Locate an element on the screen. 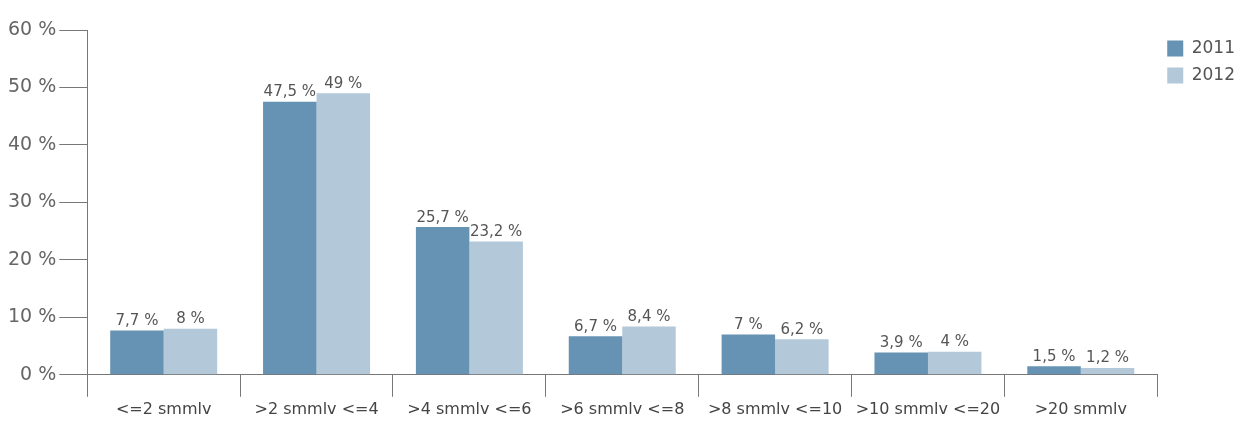 This screenshot has height=427, width=1255. y-tick-label: 40 % is located at coordinates (32, 142).